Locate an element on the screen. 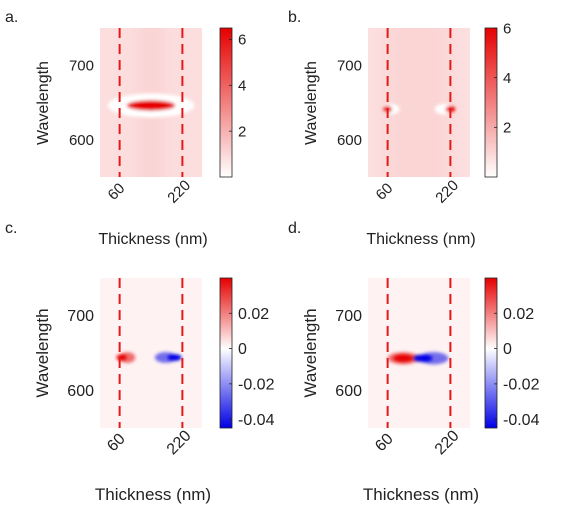  panel-letter: d. is located at coordinates (294, 228).